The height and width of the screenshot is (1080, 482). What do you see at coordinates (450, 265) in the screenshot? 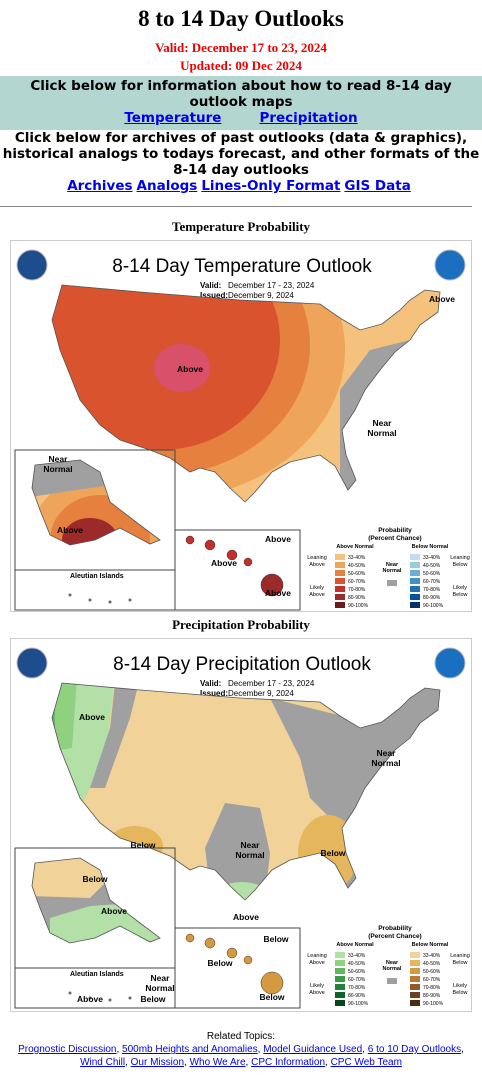
I see `noaa-emblem` at bounding box center [450, 265].